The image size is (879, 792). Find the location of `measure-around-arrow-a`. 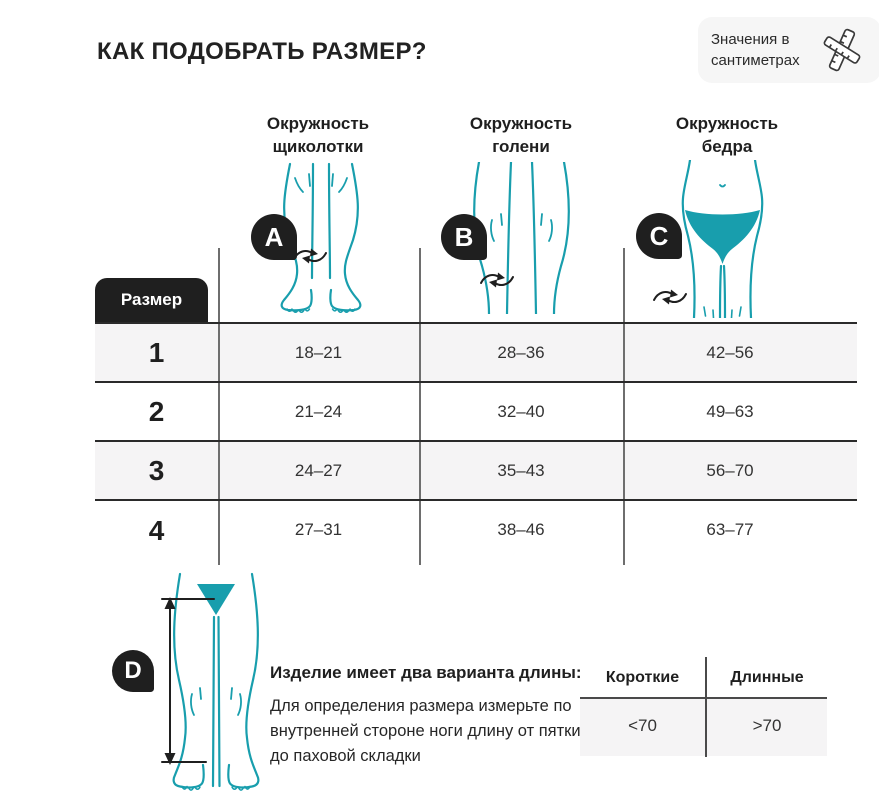

measure-around-arrow-a is located at coordinates (310, 256).